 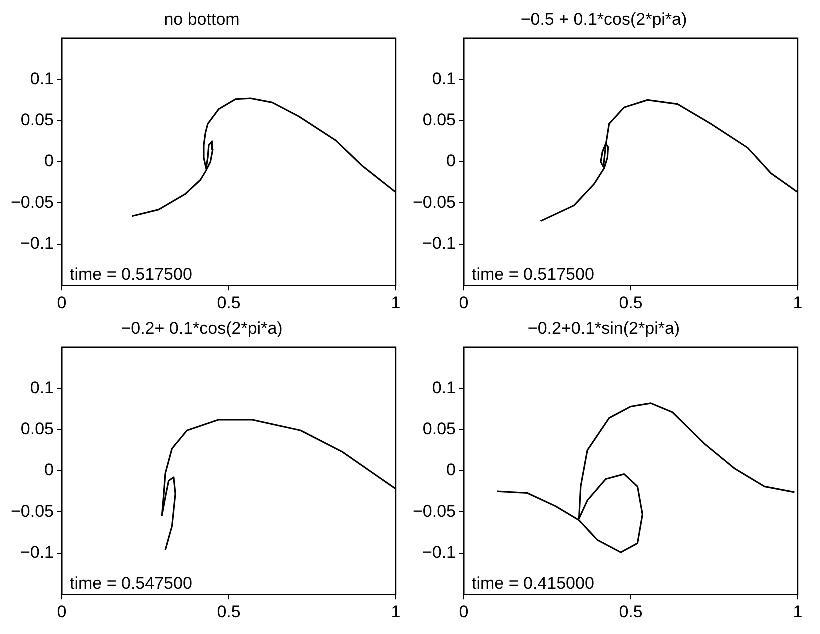 I want to click on chart-title: −0.5 + 0.1*cos(2*pi*a), so click(x=604, y=19).